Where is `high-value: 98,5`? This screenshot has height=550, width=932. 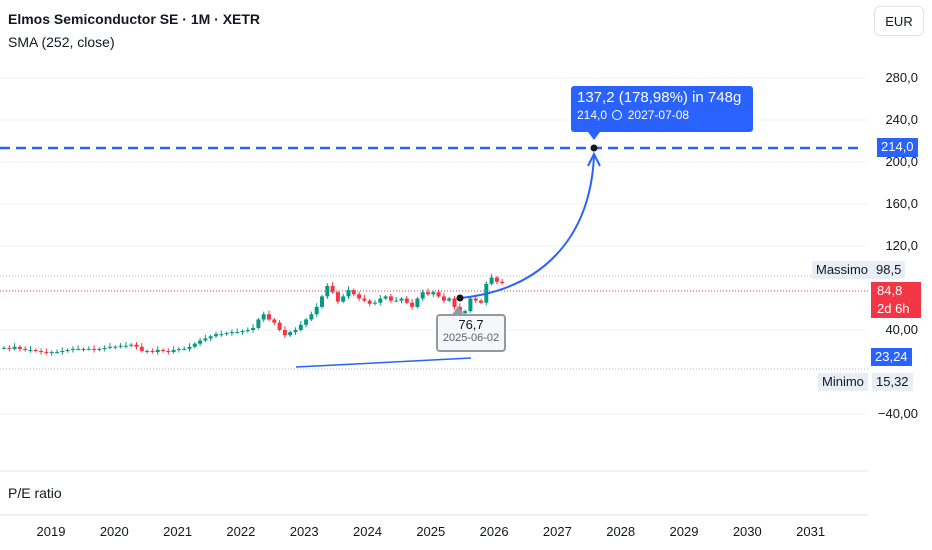 high-value: 98,5 is located at coordinates (889, 270).